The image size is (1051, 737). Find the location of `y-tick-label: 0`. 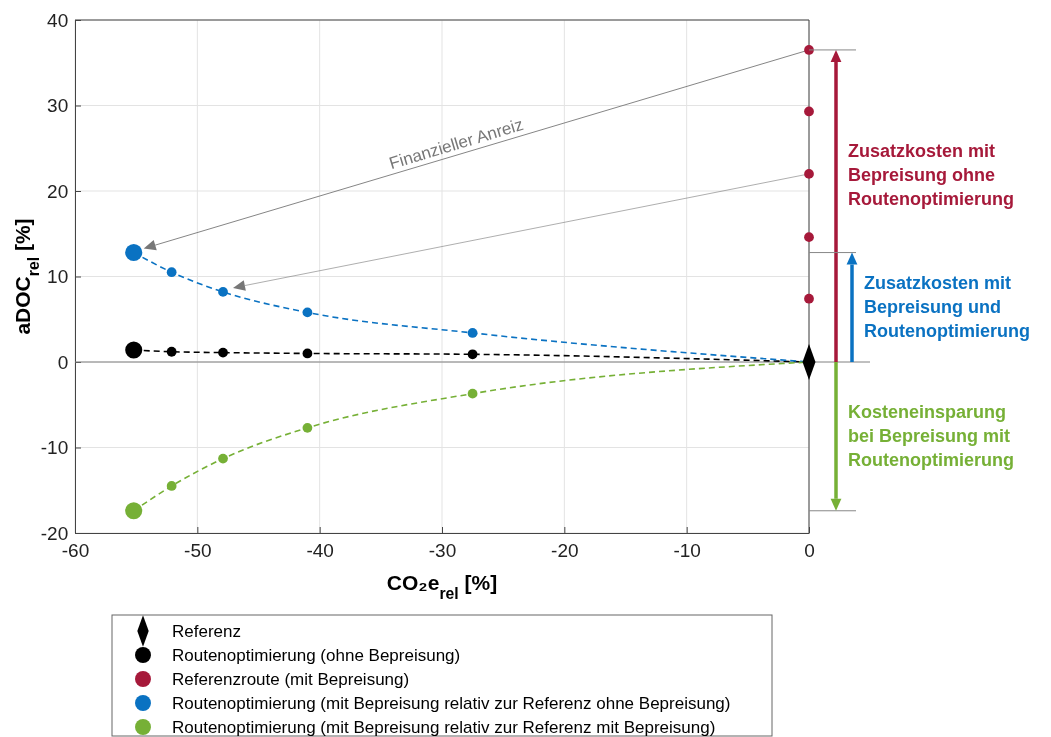

y-tick-label: 0 is located at coordinates (63, 362).